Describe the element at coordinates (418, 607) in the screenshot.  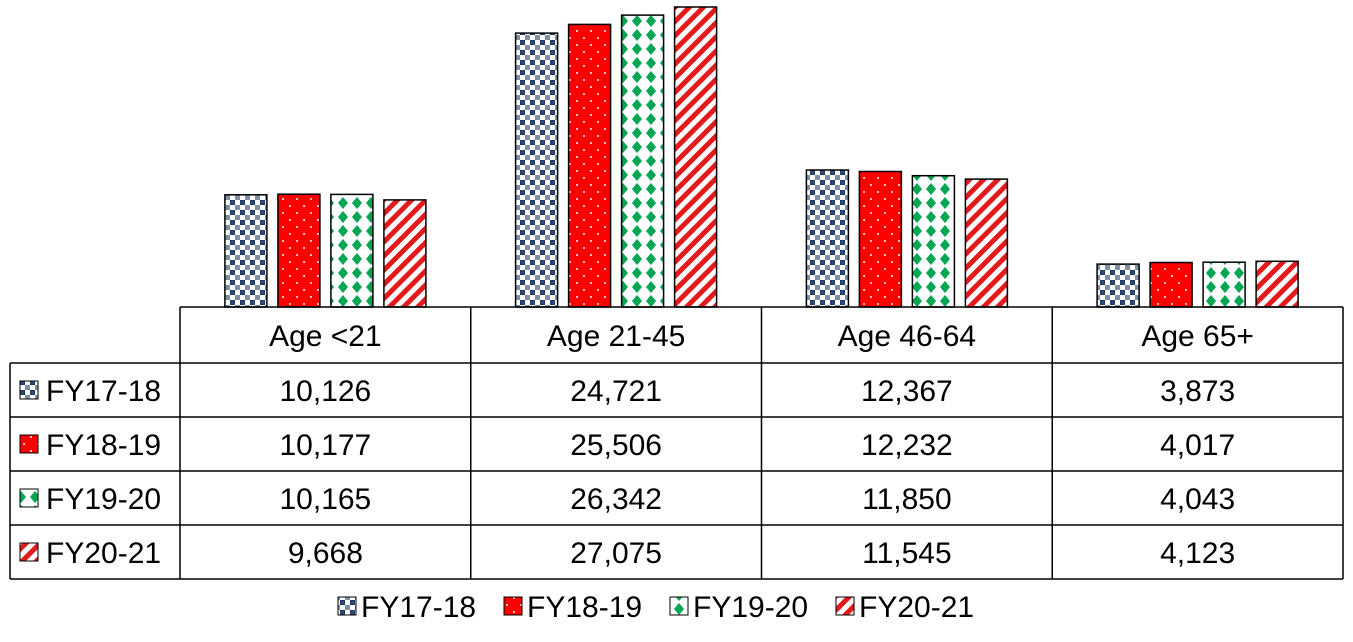
I see `legend-label-fy17-18: FY17-18` at that location.